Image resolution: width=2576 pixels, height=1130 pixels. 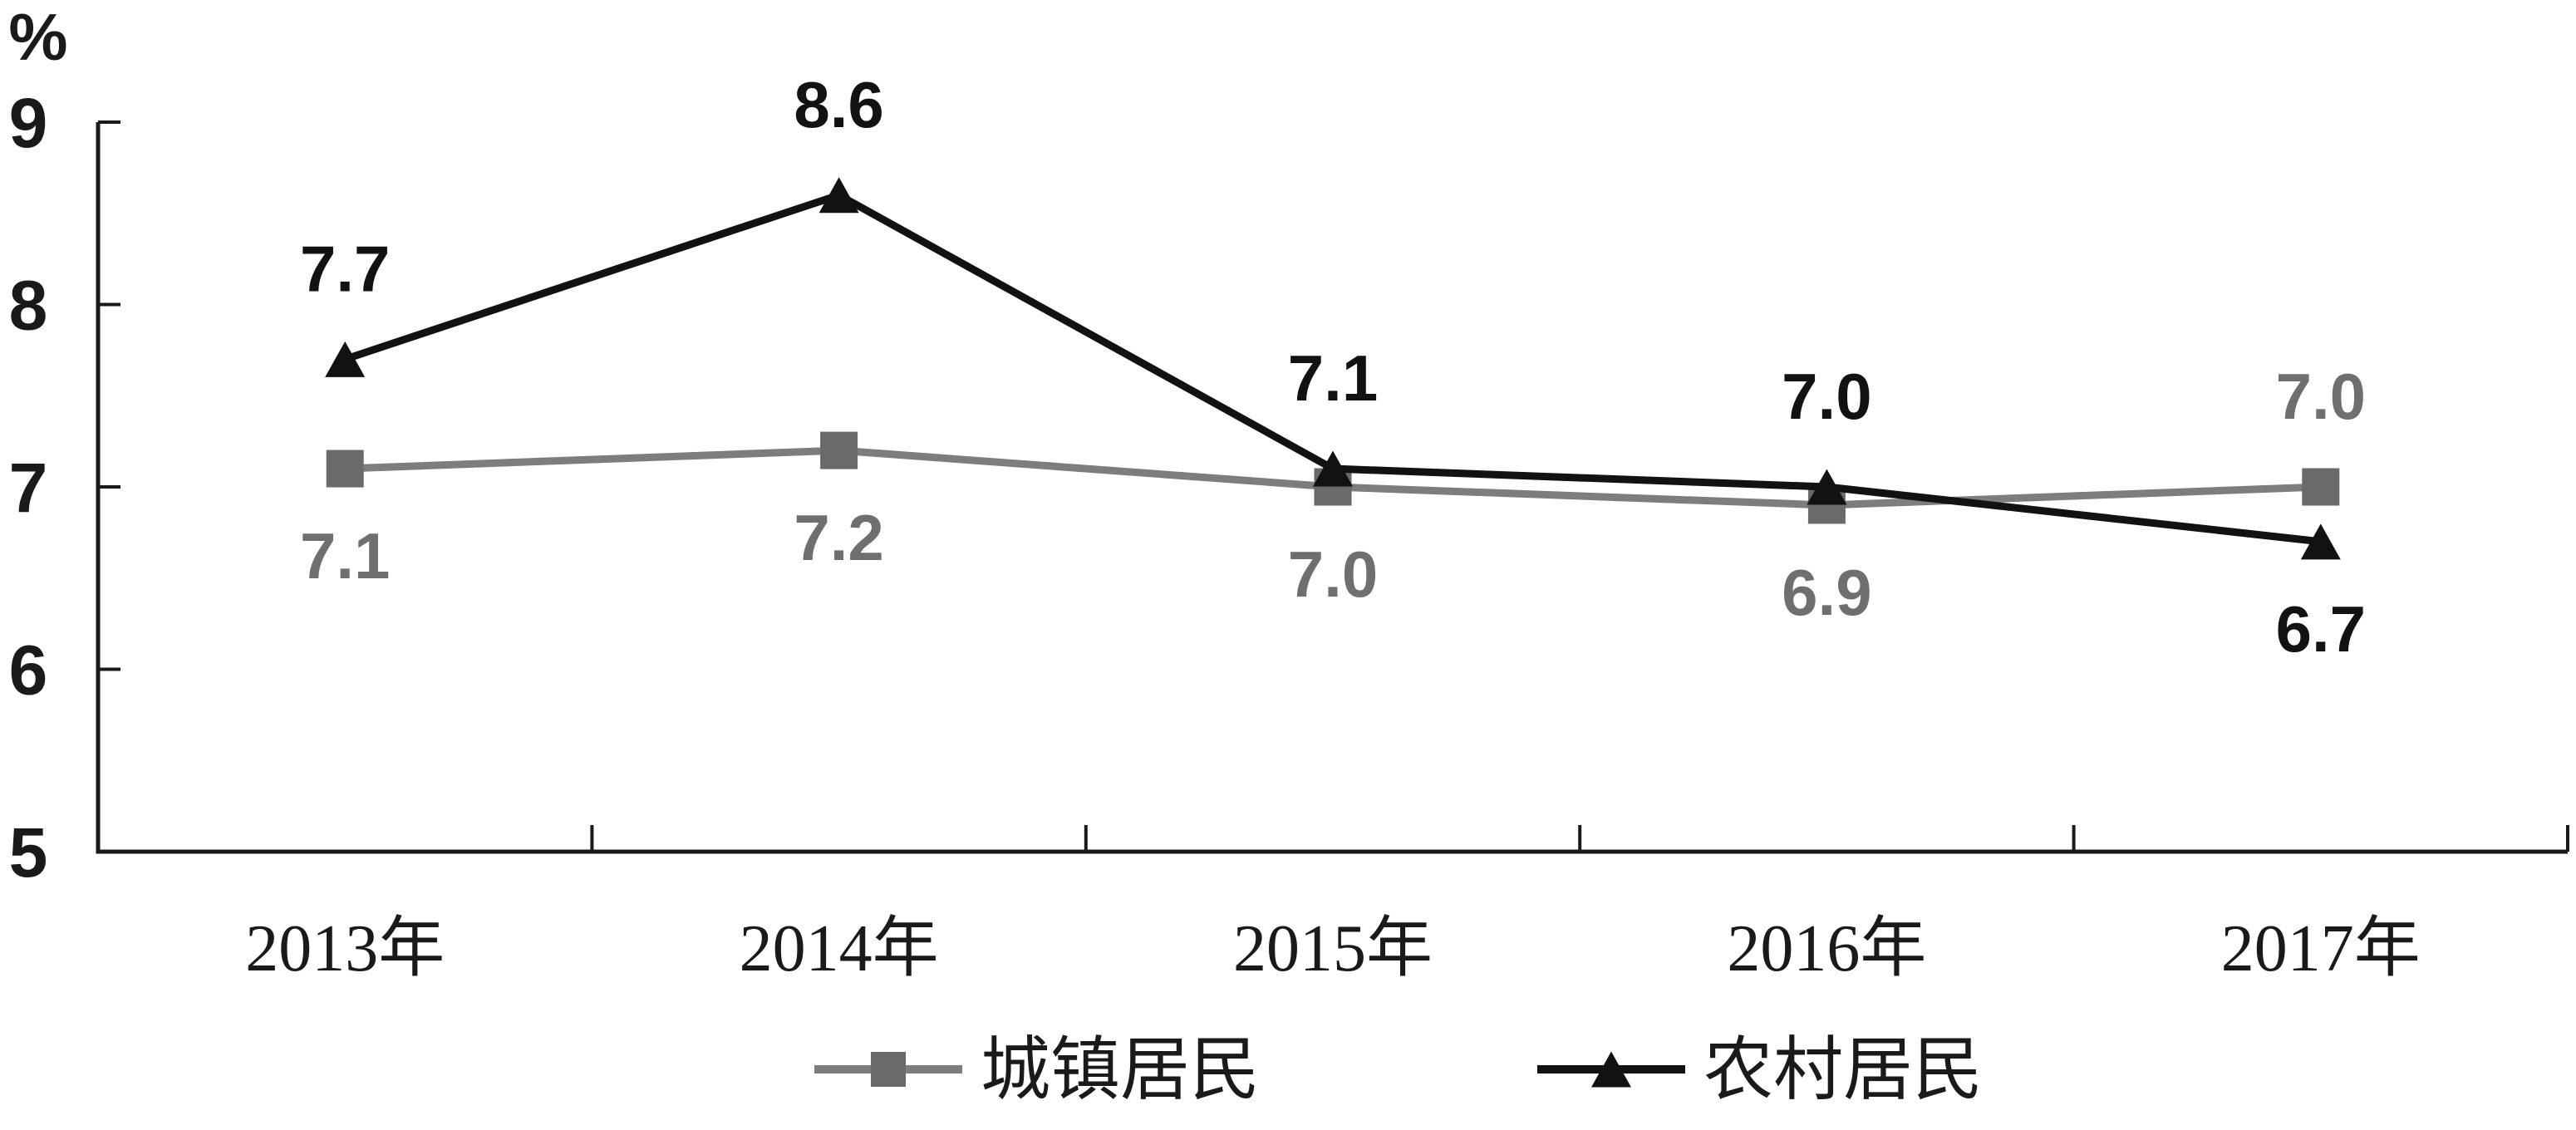 What do you see at coordinates (2321, 949) in the screenshot?
I see `x-axis-label-4: 2017年` at bounding box center [2321, 949].